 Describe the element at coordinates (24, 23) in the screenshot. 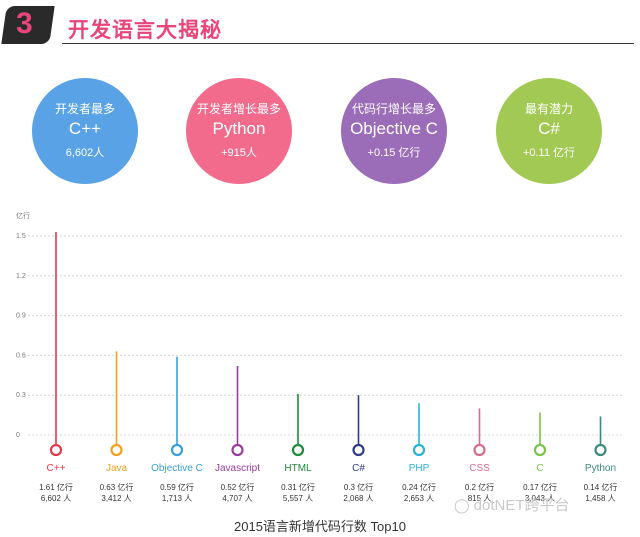

I see `section-number: 3` at that location.